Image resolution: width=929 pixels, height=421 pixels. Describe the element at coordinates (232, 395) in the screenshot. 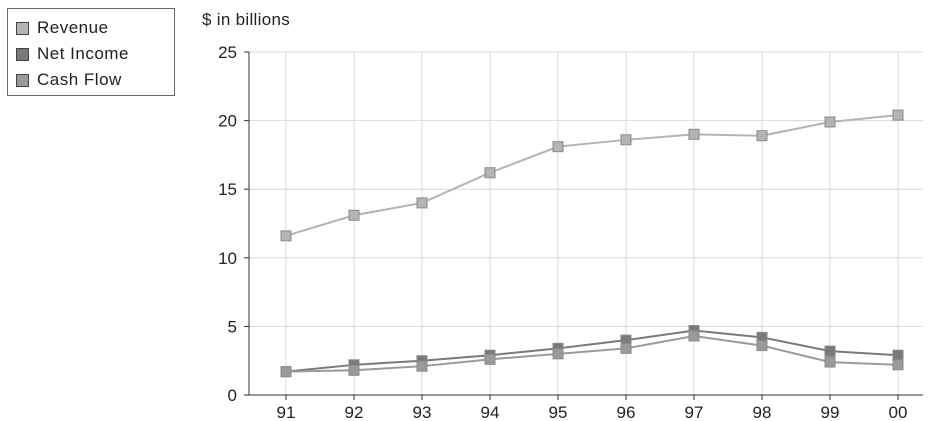

I see `y-tick-label-0: 0` at that location.